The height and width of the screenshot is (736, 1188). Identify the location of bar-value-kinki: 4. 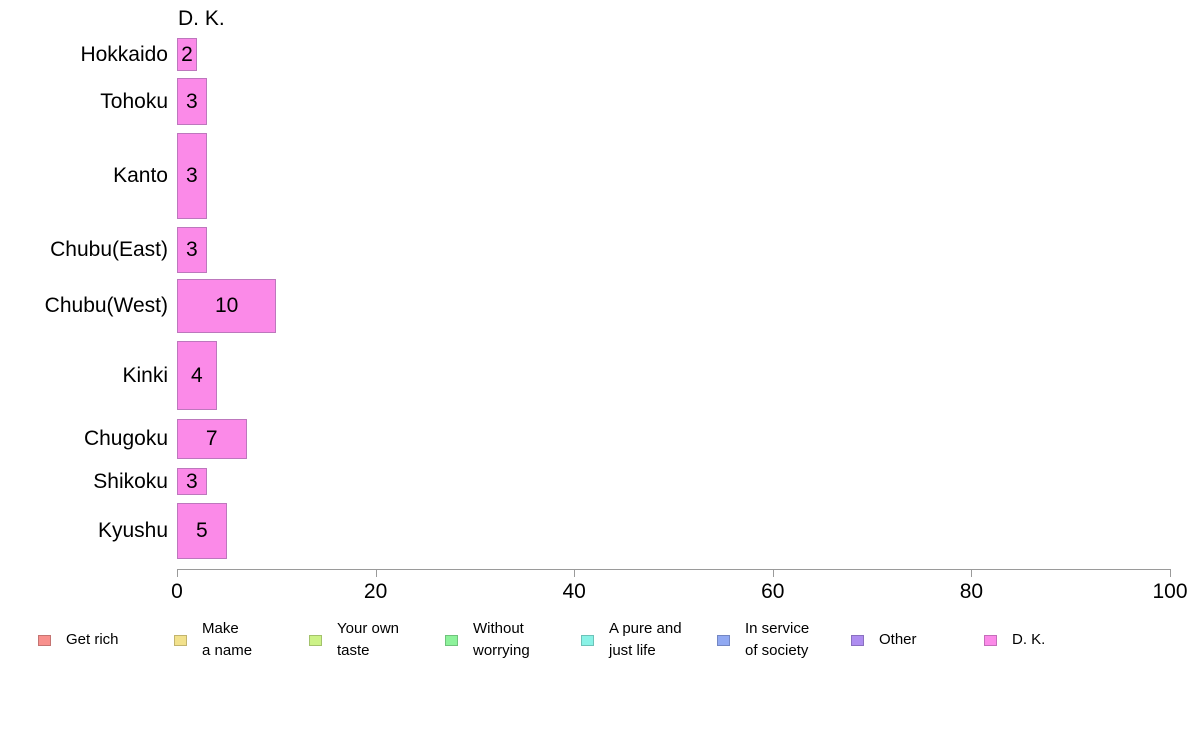
(197, 375).